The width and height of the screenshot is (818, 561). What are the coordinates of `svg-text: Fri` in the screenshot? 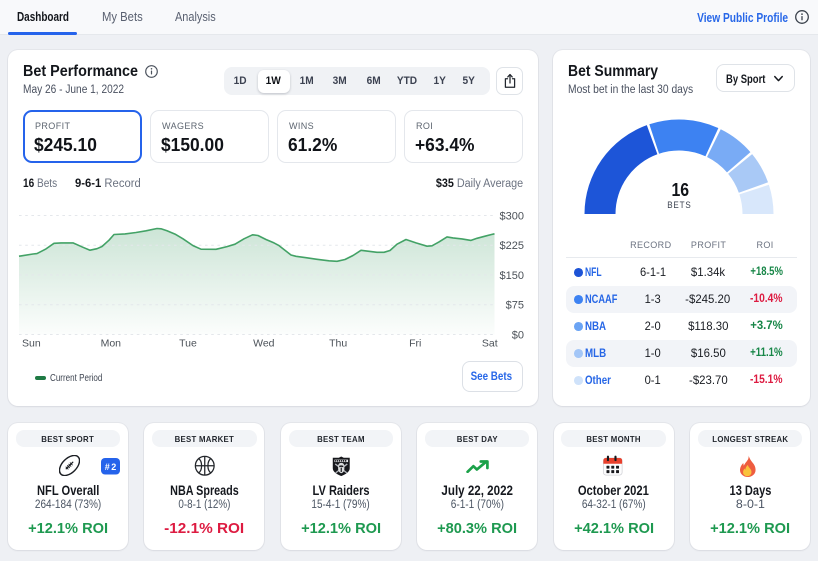 It's located at (415, 343).